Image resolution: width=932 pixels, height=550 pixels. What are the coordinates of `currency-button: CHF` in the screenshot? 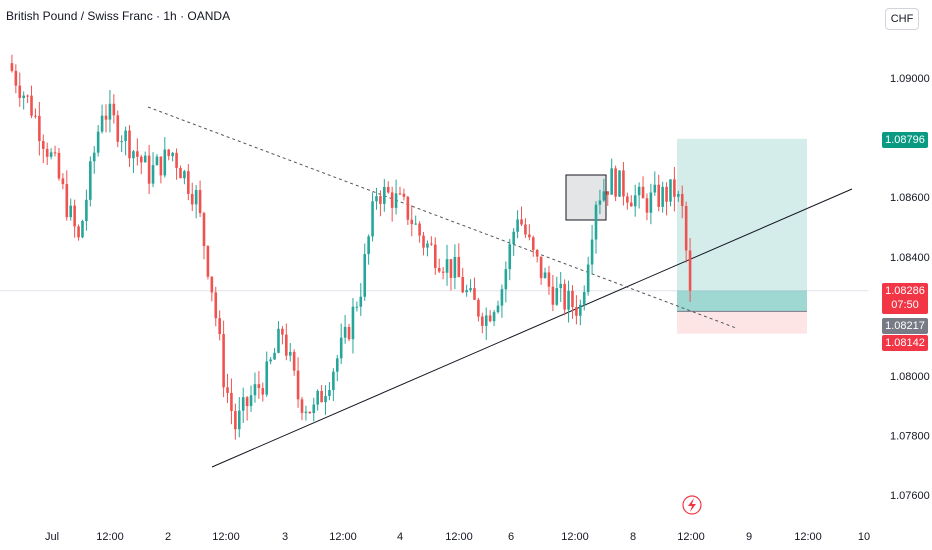 It's located at (902, 19).